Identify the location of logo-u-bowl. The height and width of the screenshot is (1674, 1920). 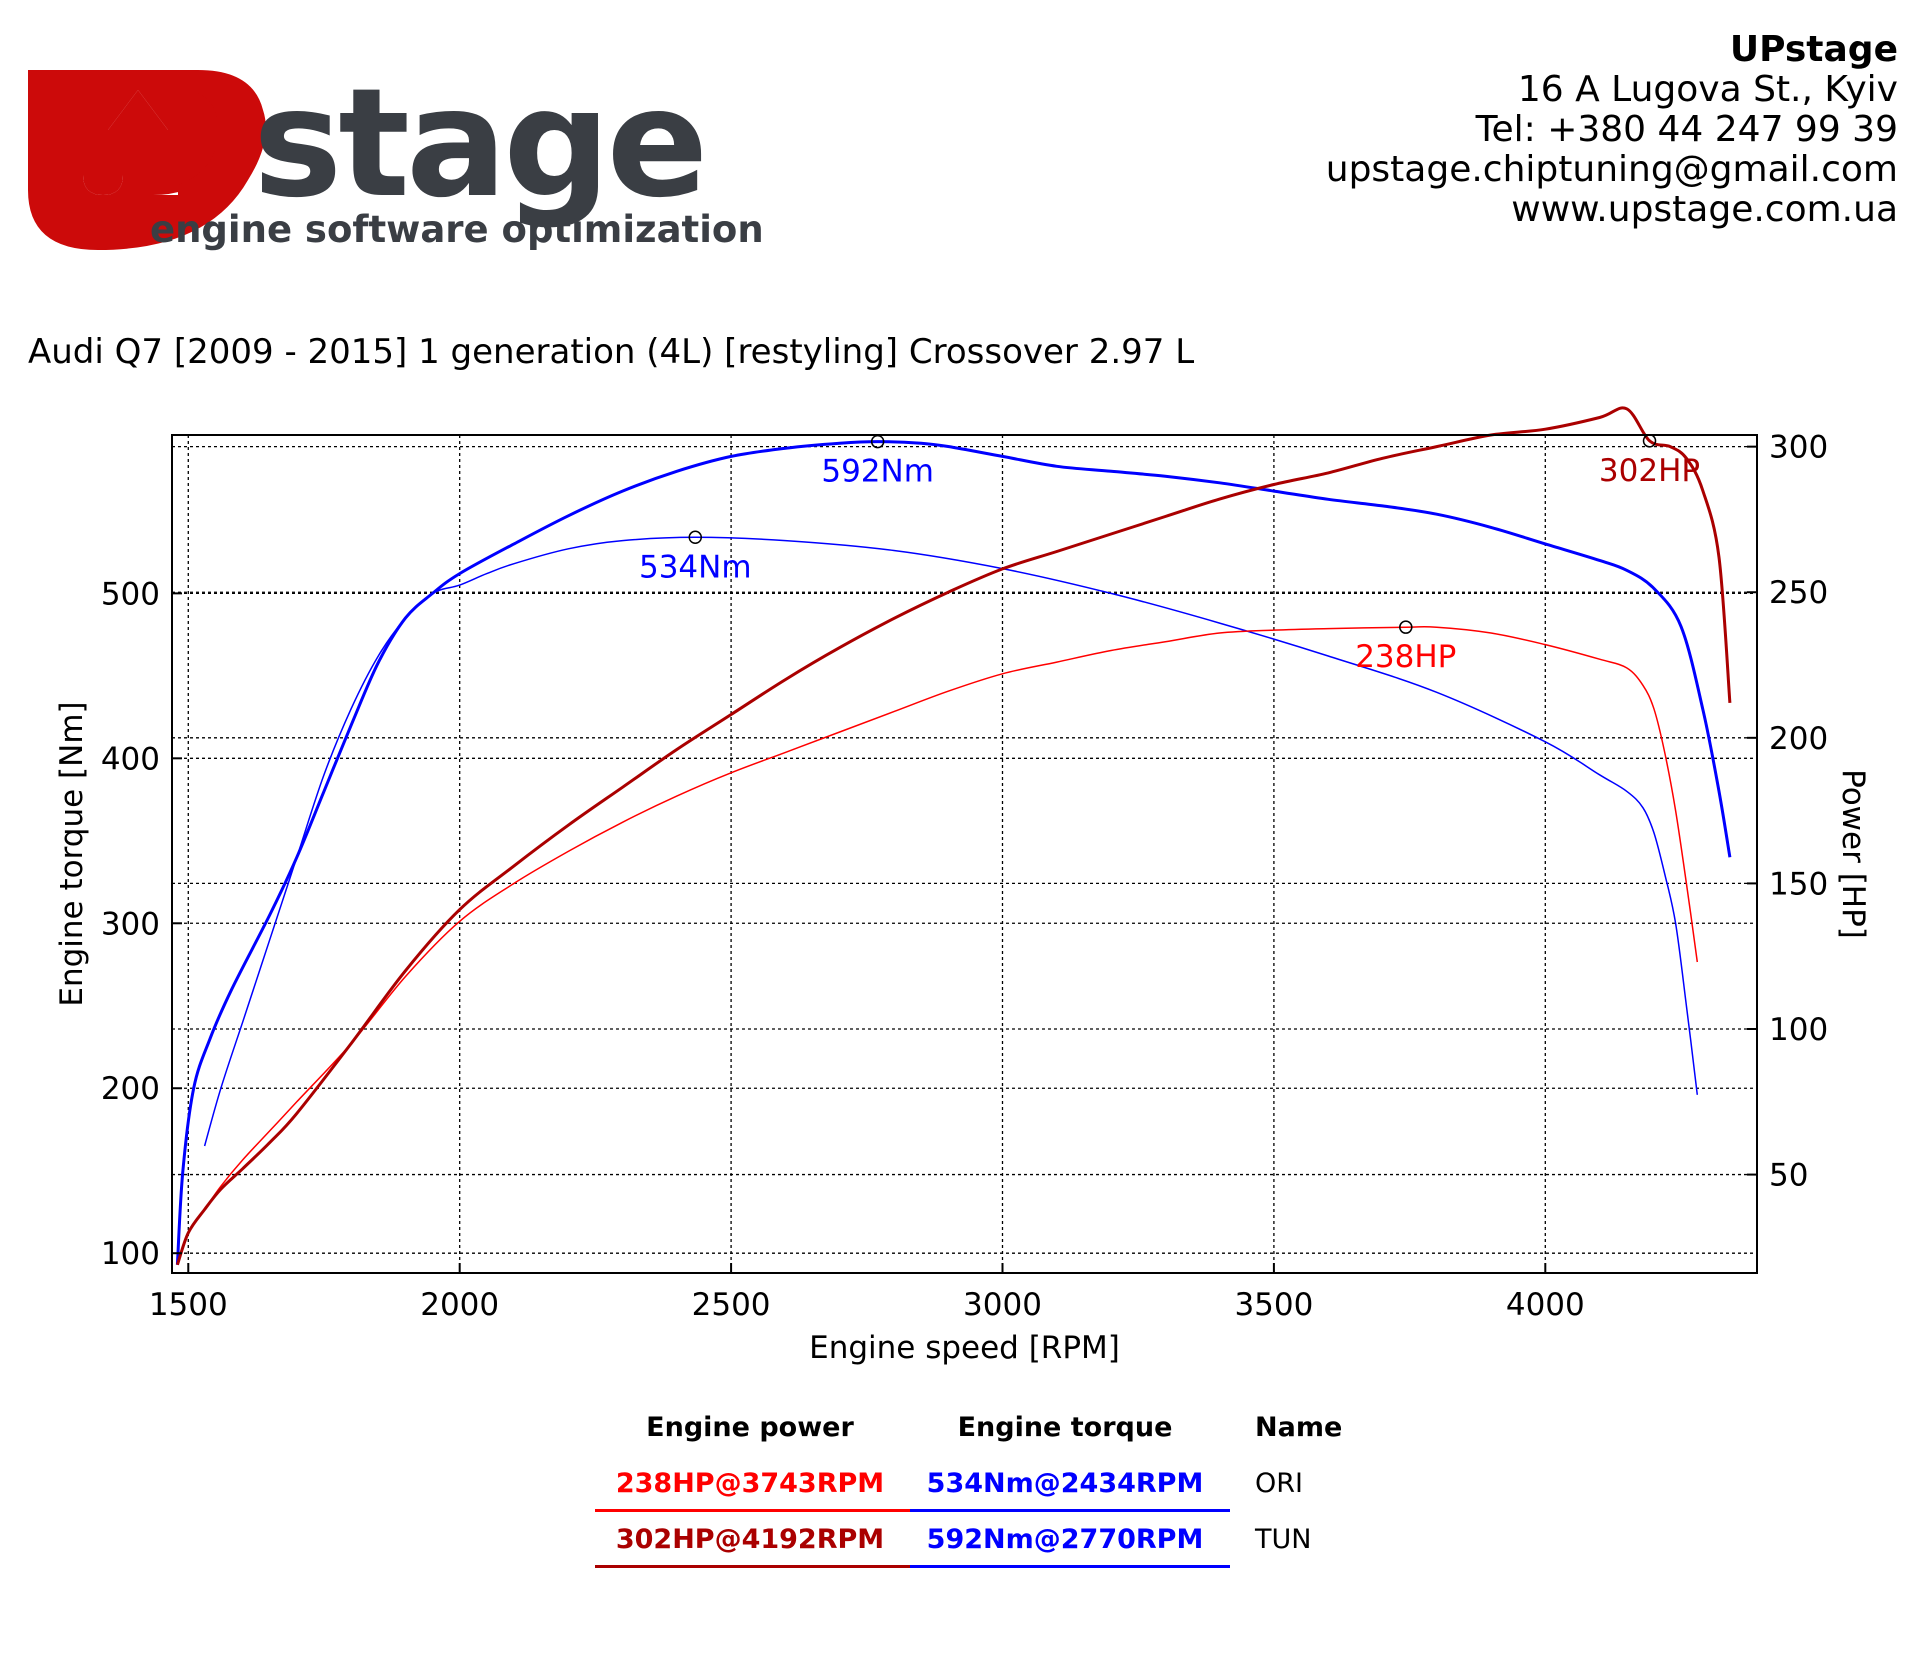
(147, 160).